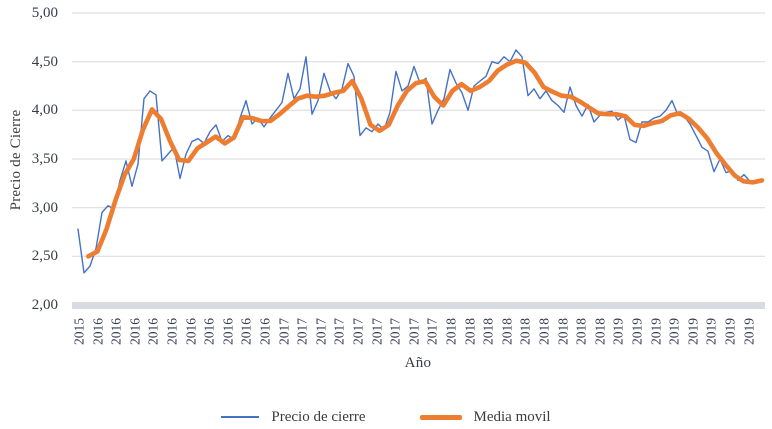 This screenshot has width=772, height=429. Describe the element at coordinates (79, 331) in the screenshot. I see `x-tick-label: 2015` at that location.